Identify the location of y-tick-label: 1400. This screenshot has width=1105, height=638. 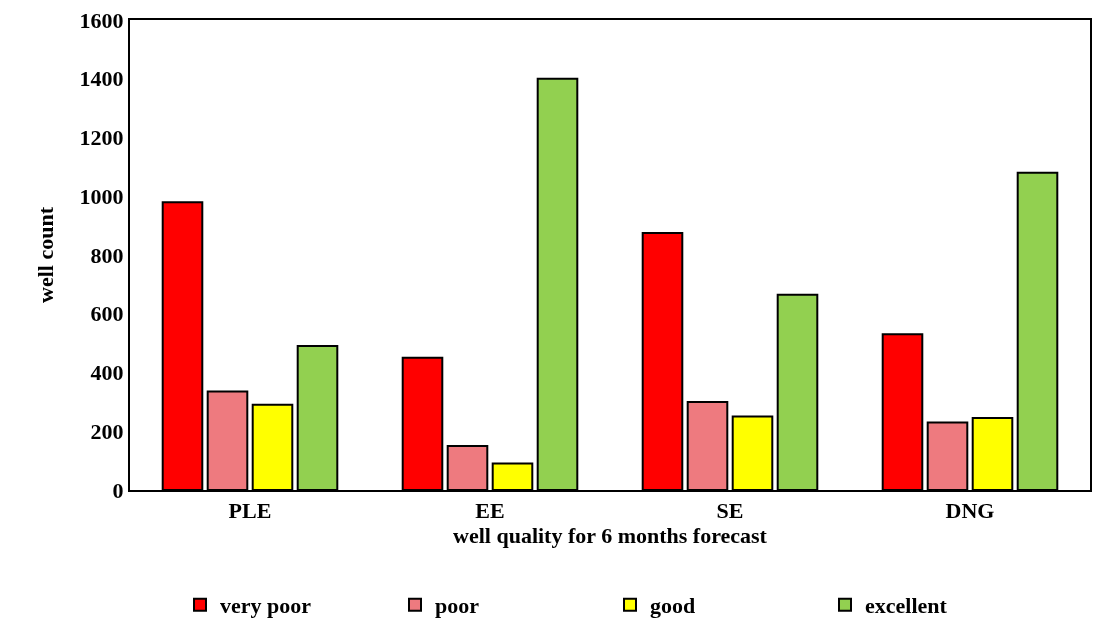
(101, 79).